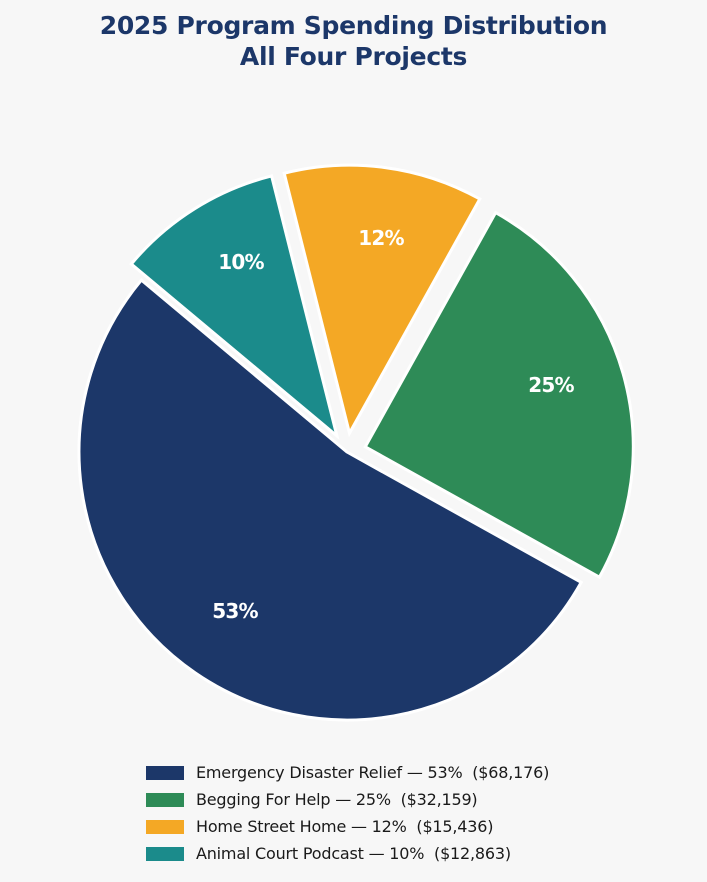 The width and height of the screenshot is (707, 882). I want to click on legend-label: Begging For Help — 25% ($32,159), so click(337, 799).